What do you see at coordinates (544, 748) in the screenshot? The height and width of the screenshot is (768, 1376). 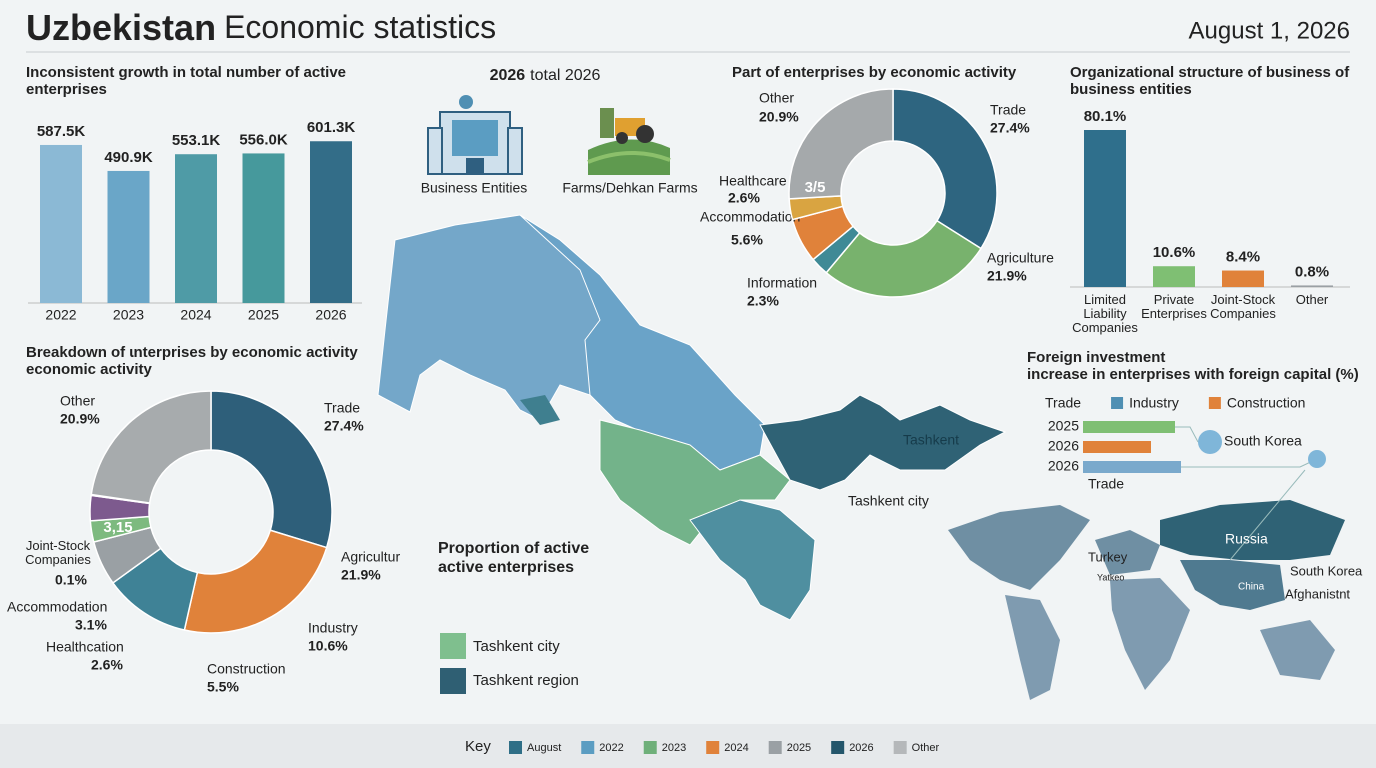 I see `key-label: August` at bounding box center [544, 748].